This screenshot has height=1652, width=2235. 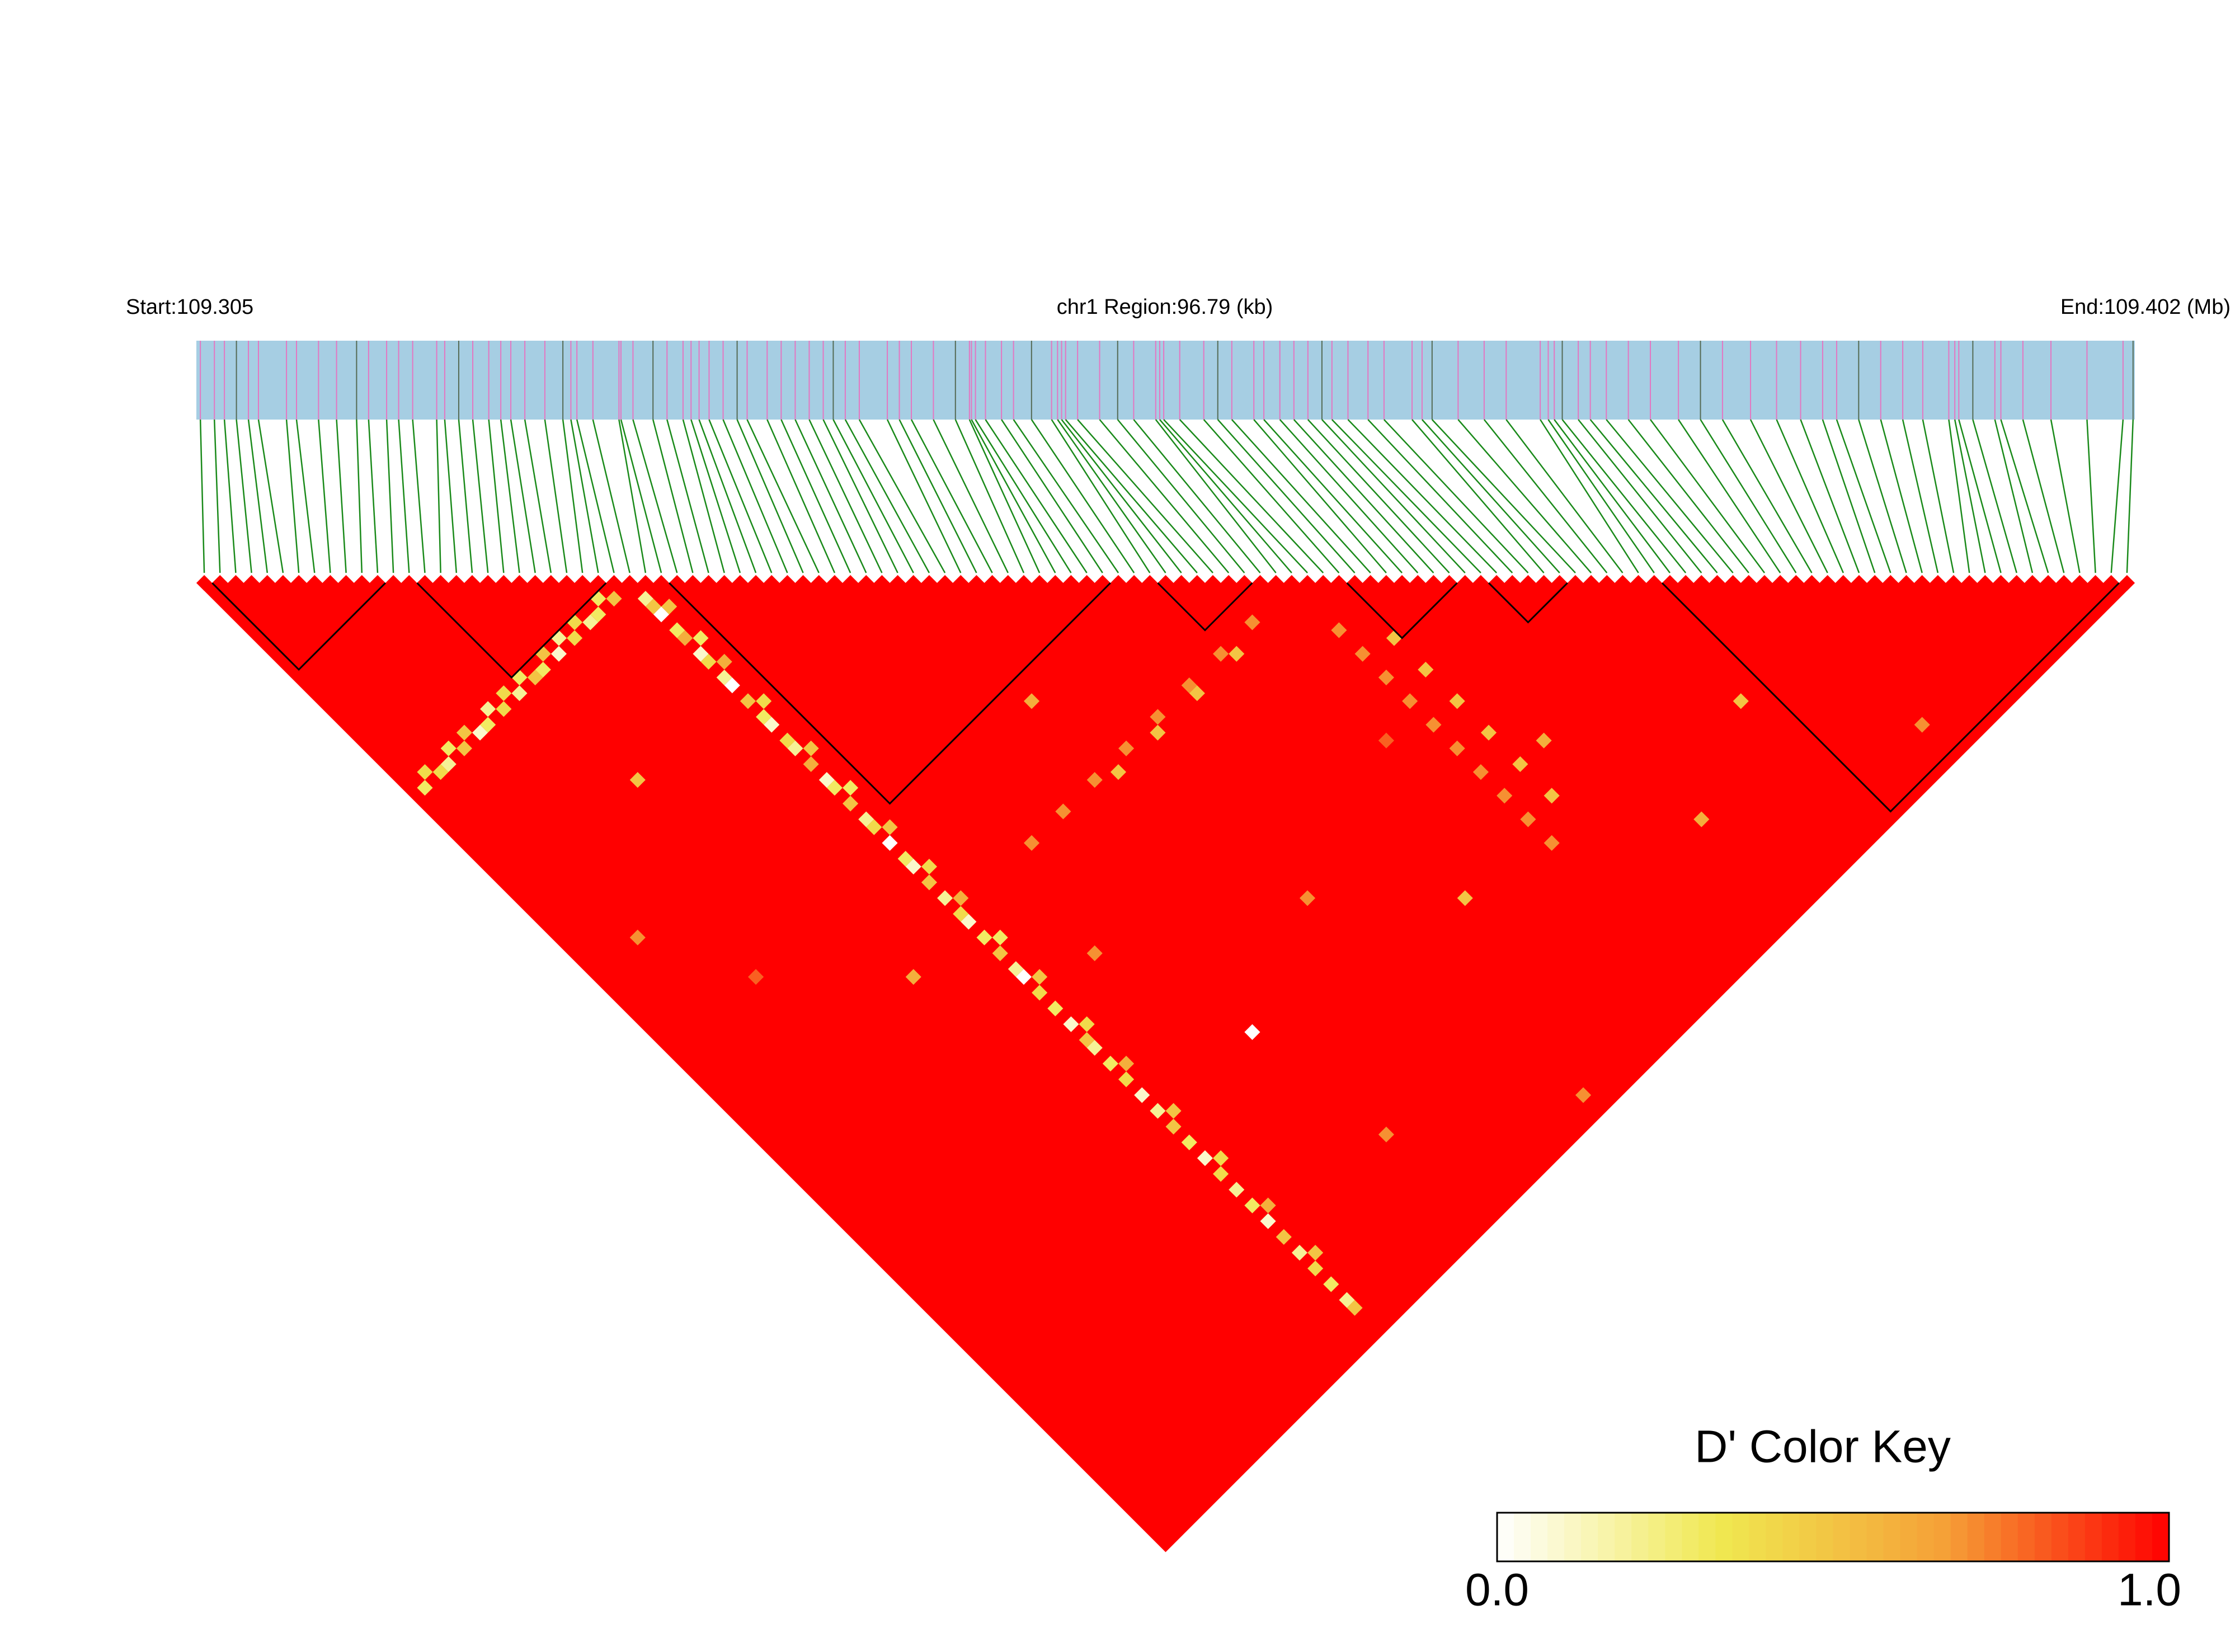 What do you see at coordinates (1165, 381) in the screenshot?
I see `position-bar` at bounding box center [1165, 381].